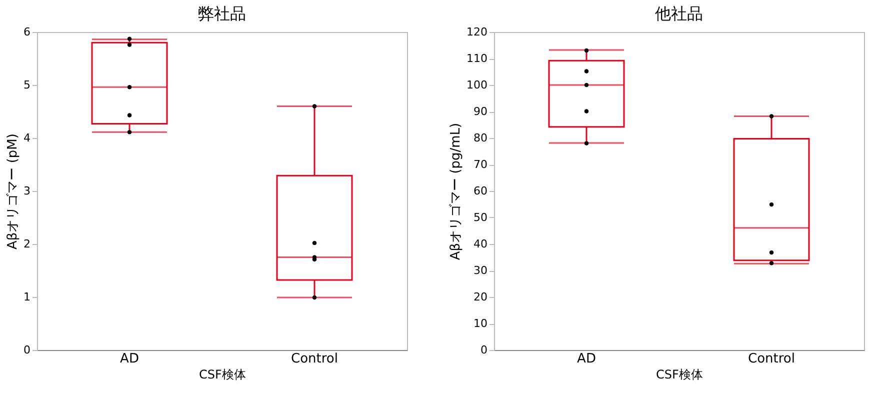 The height and width of the screenshot is (416, 893). Describe the element at coordinates (27, 32) in the screenshot. I see `y-tick-label: 6` at that location.